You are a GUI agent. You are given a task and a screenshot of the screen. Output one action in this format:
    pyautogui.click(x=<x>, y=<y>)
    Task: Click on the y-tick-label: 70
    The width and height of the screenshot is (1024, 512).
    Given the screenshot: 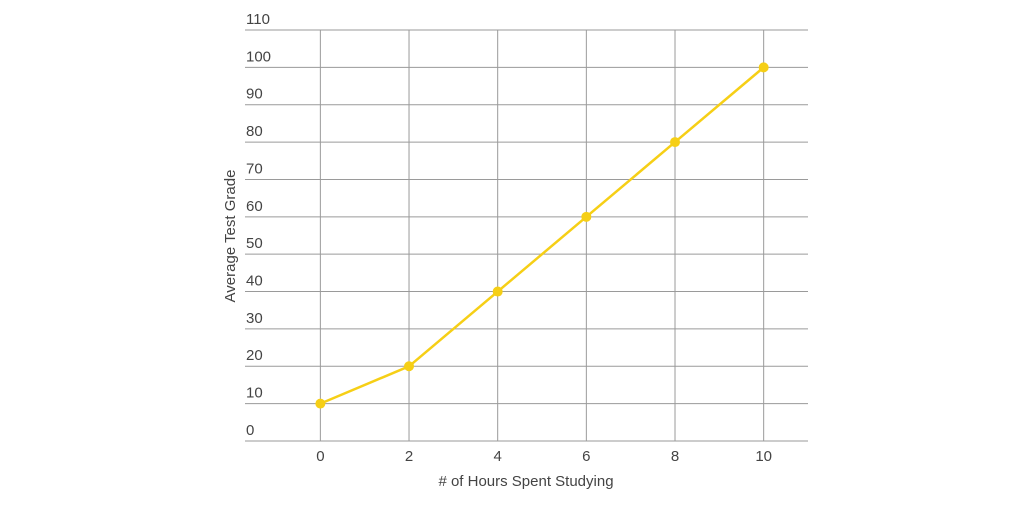 What is the action you would take?
    pyautogui.click(x=254, y=168)
    